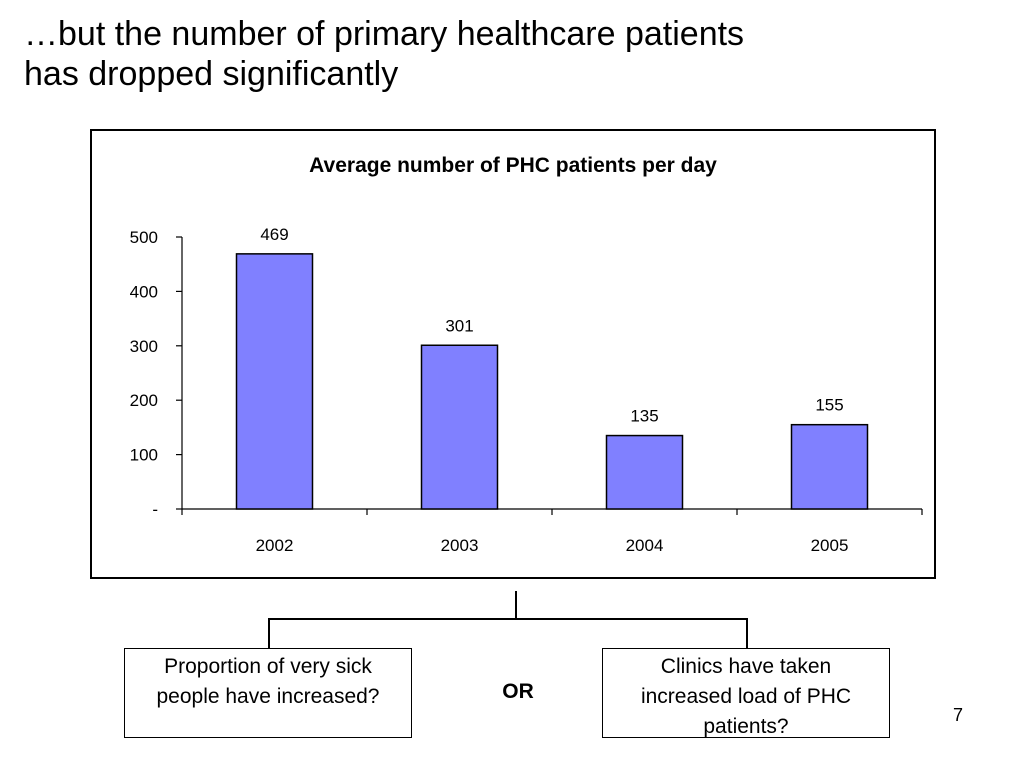  Describe the element at coordinates (155, 509) in the screenshot. I see `y-tick-label: -` at that location.